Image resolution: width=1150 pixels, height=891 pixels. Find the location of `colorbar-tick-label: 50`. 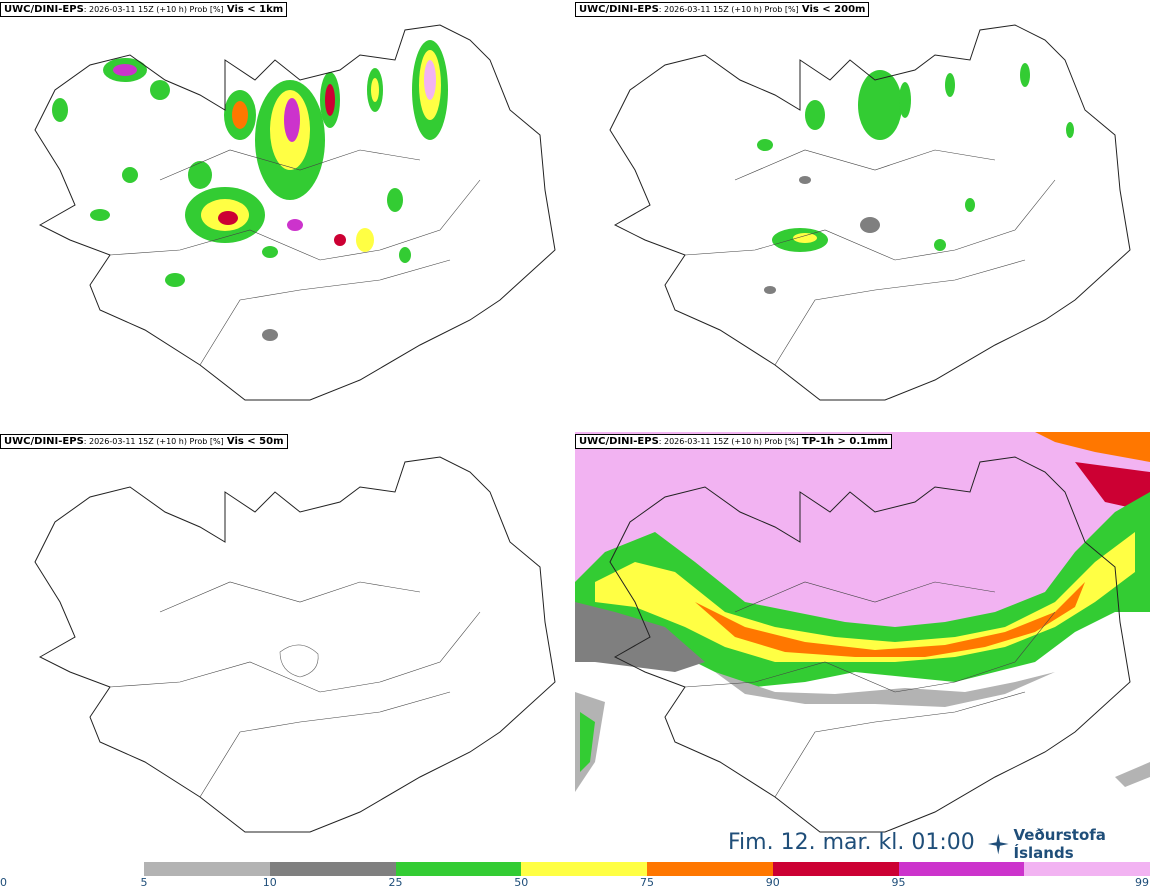

colorbar-tick-label: 50 is located at coordinates (521, 882).